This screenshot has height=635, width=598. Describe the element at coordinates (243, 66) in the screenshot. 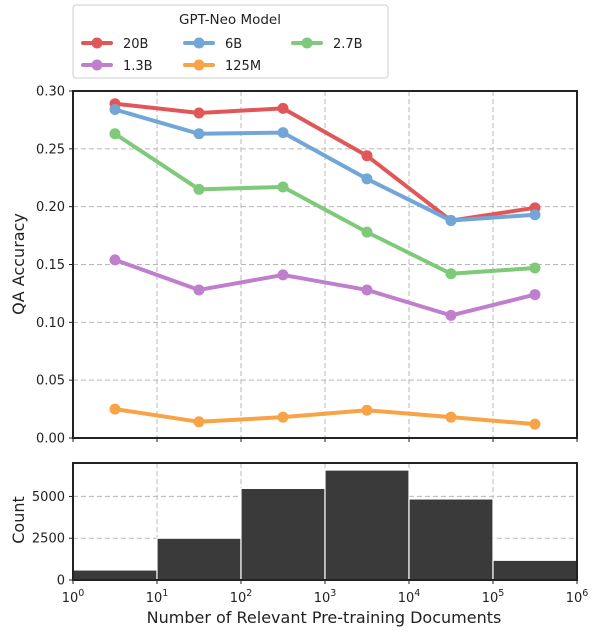

I see `legend-label-125M: 125M` at that location.